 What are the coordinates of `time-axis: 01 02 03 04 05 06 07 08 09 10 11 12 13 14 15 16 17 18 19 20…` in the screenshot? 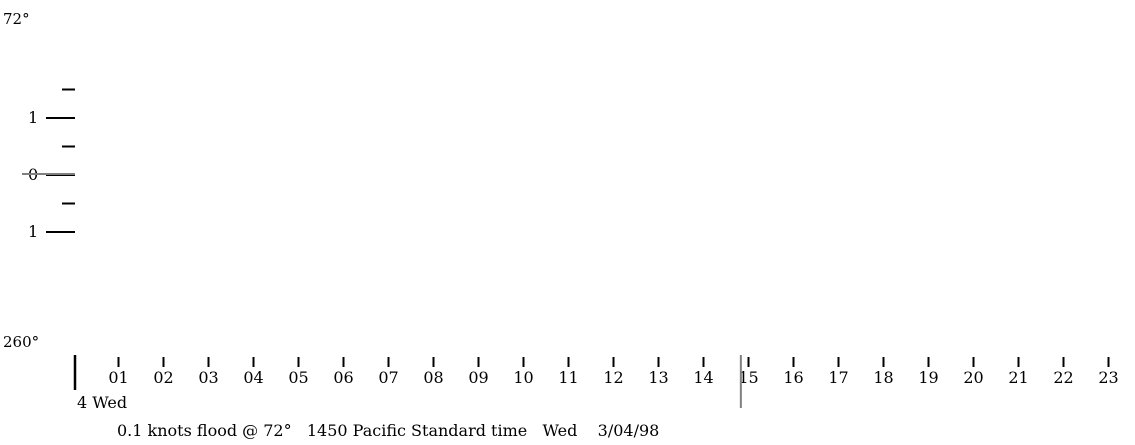 It's located at (613, 372).